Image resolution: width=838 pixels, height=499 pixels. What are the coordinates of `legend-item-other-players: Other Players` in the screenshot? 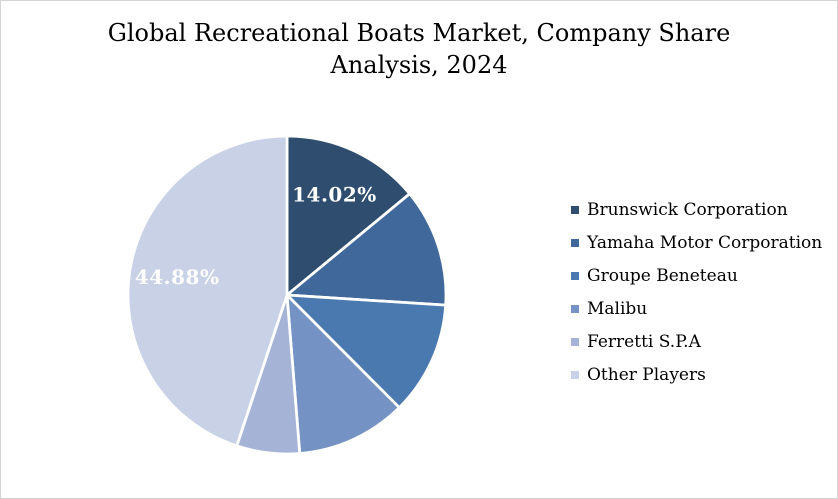 It's located at (696, 374).